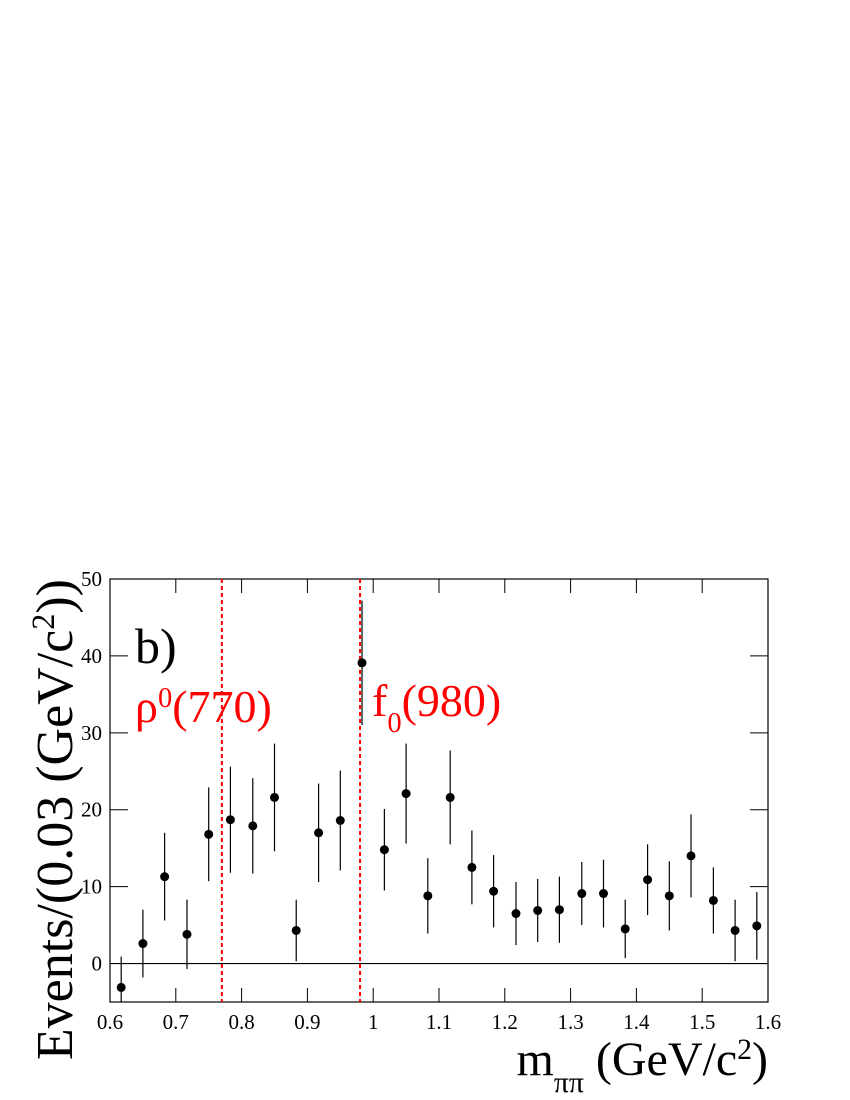  I want to click on y-tick-label: 10, so click(91, 887).